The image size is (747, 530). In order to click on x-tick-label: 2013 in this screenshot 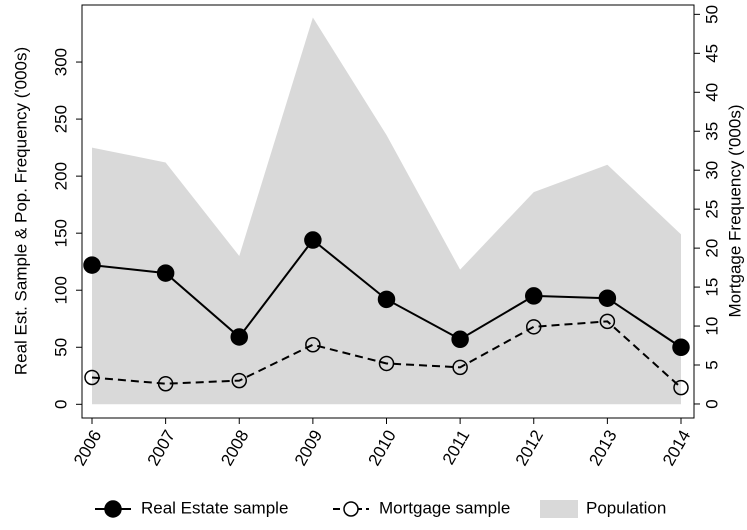, I will do `click(602, 448)`.